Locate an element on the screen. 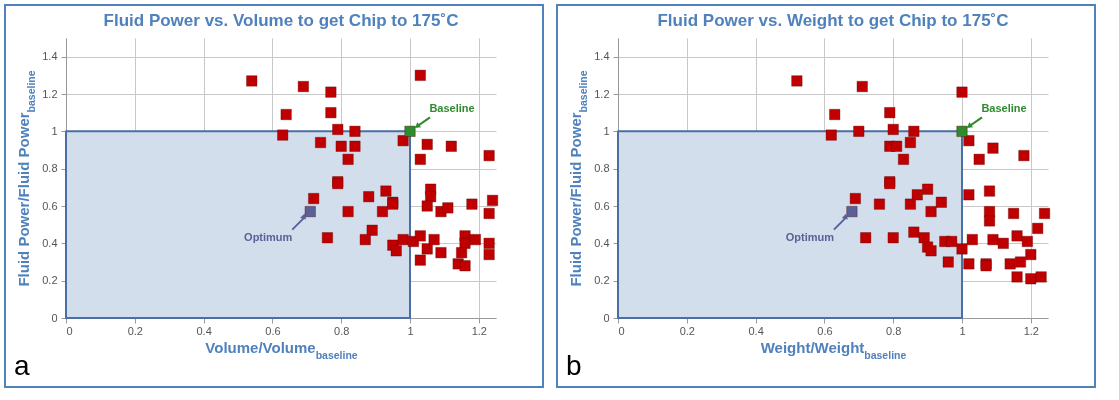  chart-title: Fluid Power vs. Weight to get Chip to 175˚C is located at coordinates (833, 20).